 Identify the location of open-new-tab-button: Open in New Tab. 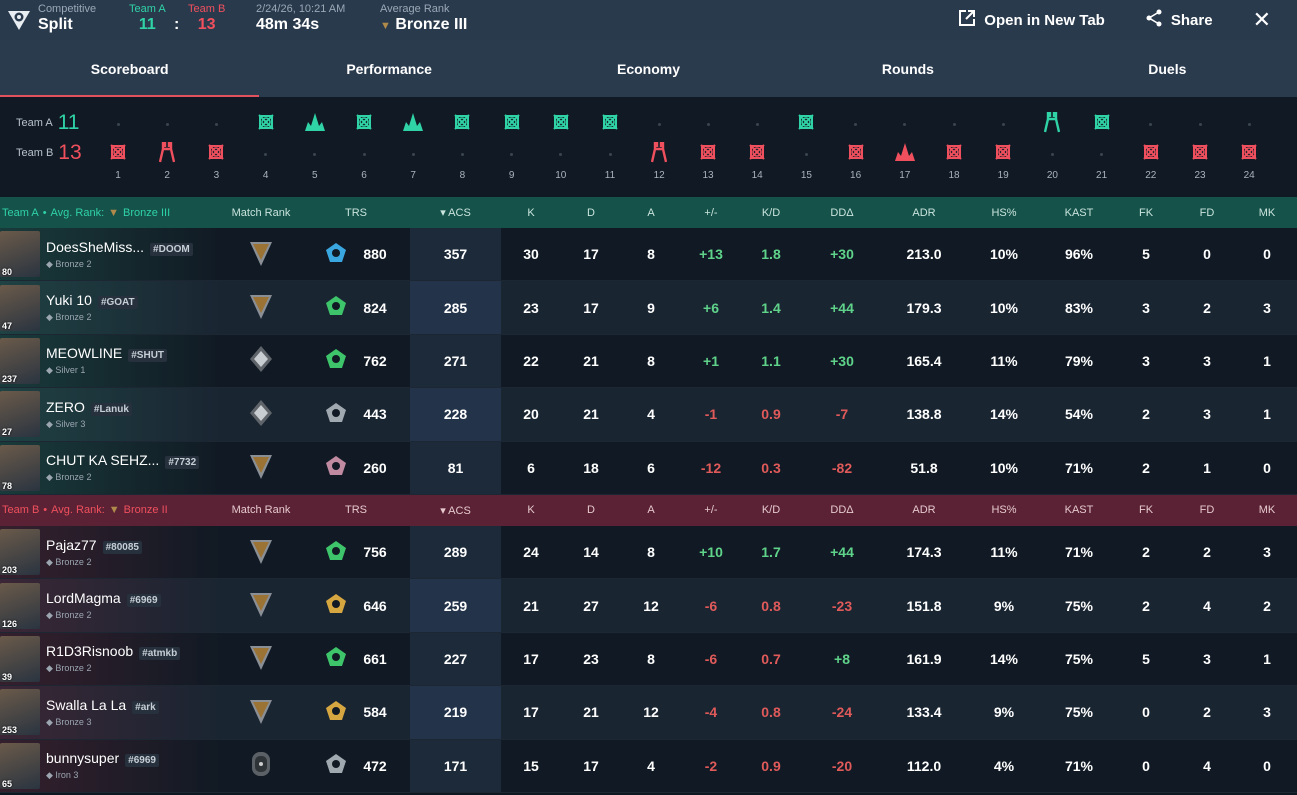
(1031, 20).